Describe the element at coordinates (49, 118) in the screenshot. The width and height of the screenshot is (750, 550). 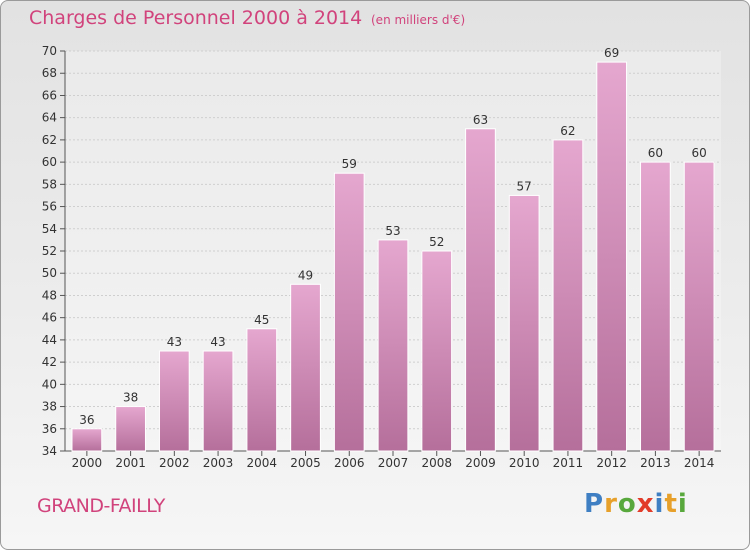
I see `y-tick-label: 64` at that location.